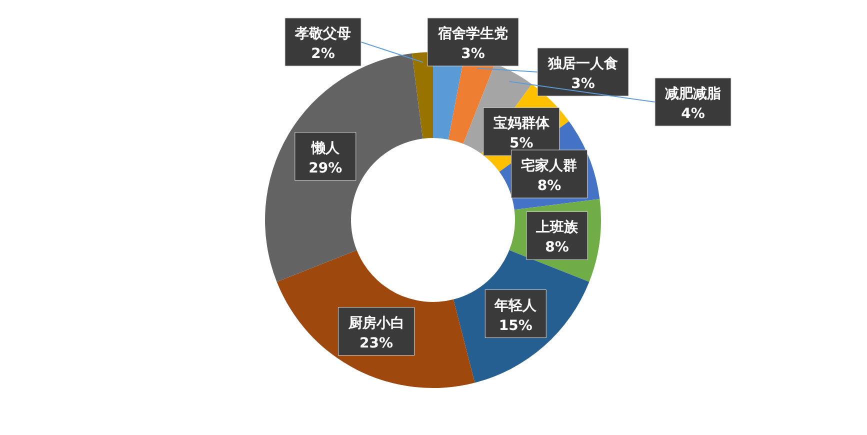 This screenshot has width=867, height=435. What do you see at coordinates (323, 54) in the screenshot?
I see `data-label: 2%` at bounding box center [323, 54].